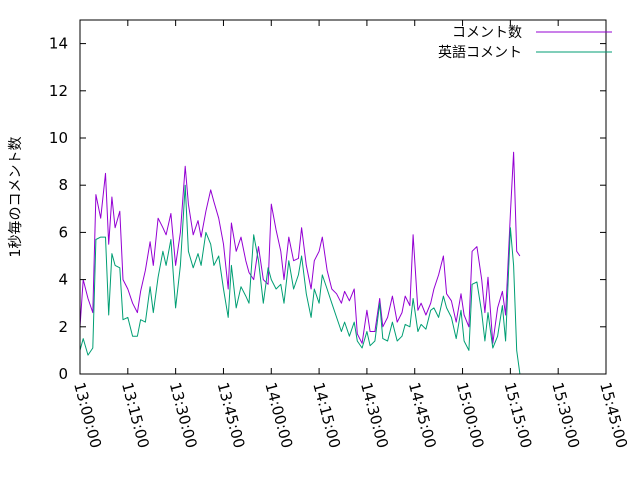 The width and height of the screenshot is (640, 480). What do you see at coordinates (487, 33) in the screenshot?
I see `legend-label: コメント数` at bounding box center [487, 33].